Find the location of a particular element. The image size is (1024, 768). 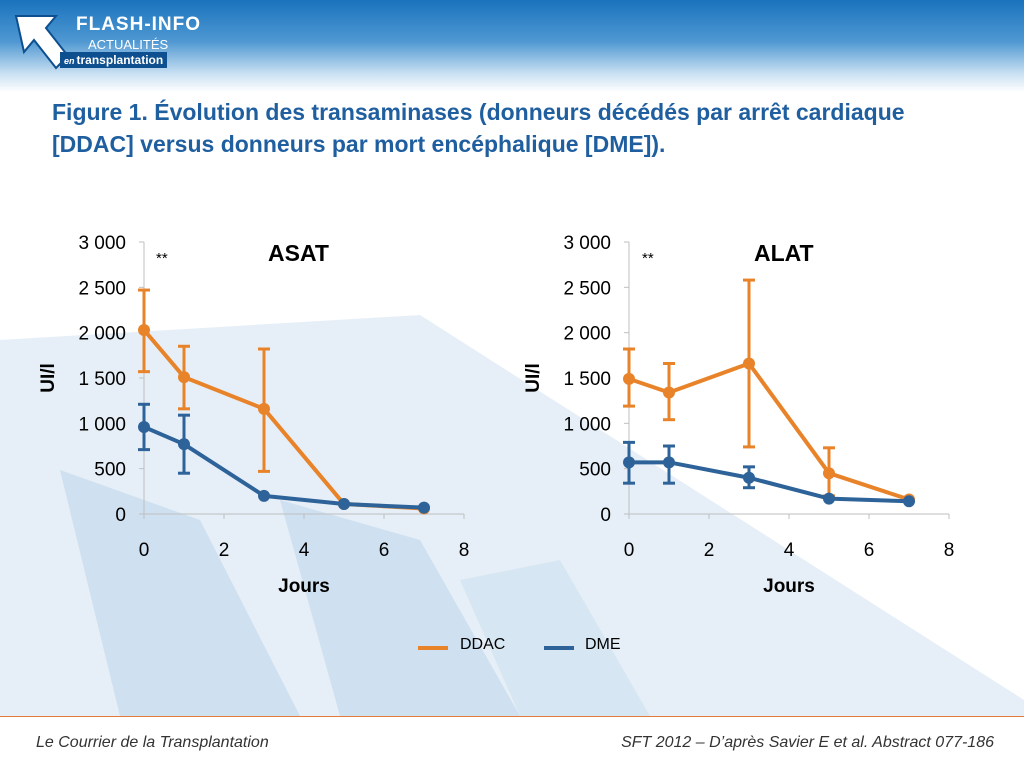

asat-x-tick-label: 8 is located at coordinates (464, 550).